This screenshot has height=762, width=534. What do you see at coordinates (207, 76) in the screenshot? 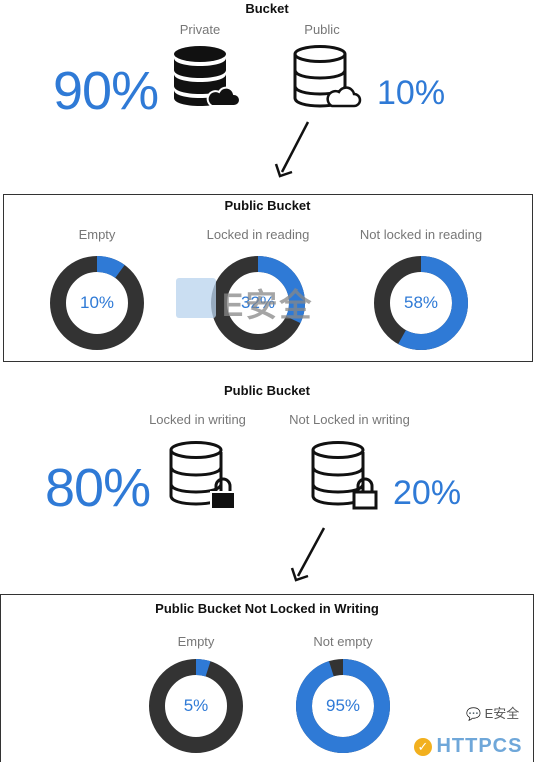
I see `database-cloud-icon` at bounding box center [207, 76].